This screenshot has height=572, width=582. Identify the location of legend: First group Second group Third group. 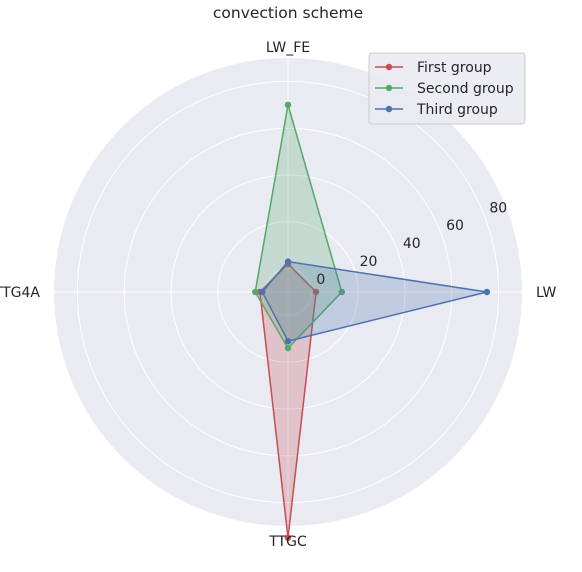
(447, 88).